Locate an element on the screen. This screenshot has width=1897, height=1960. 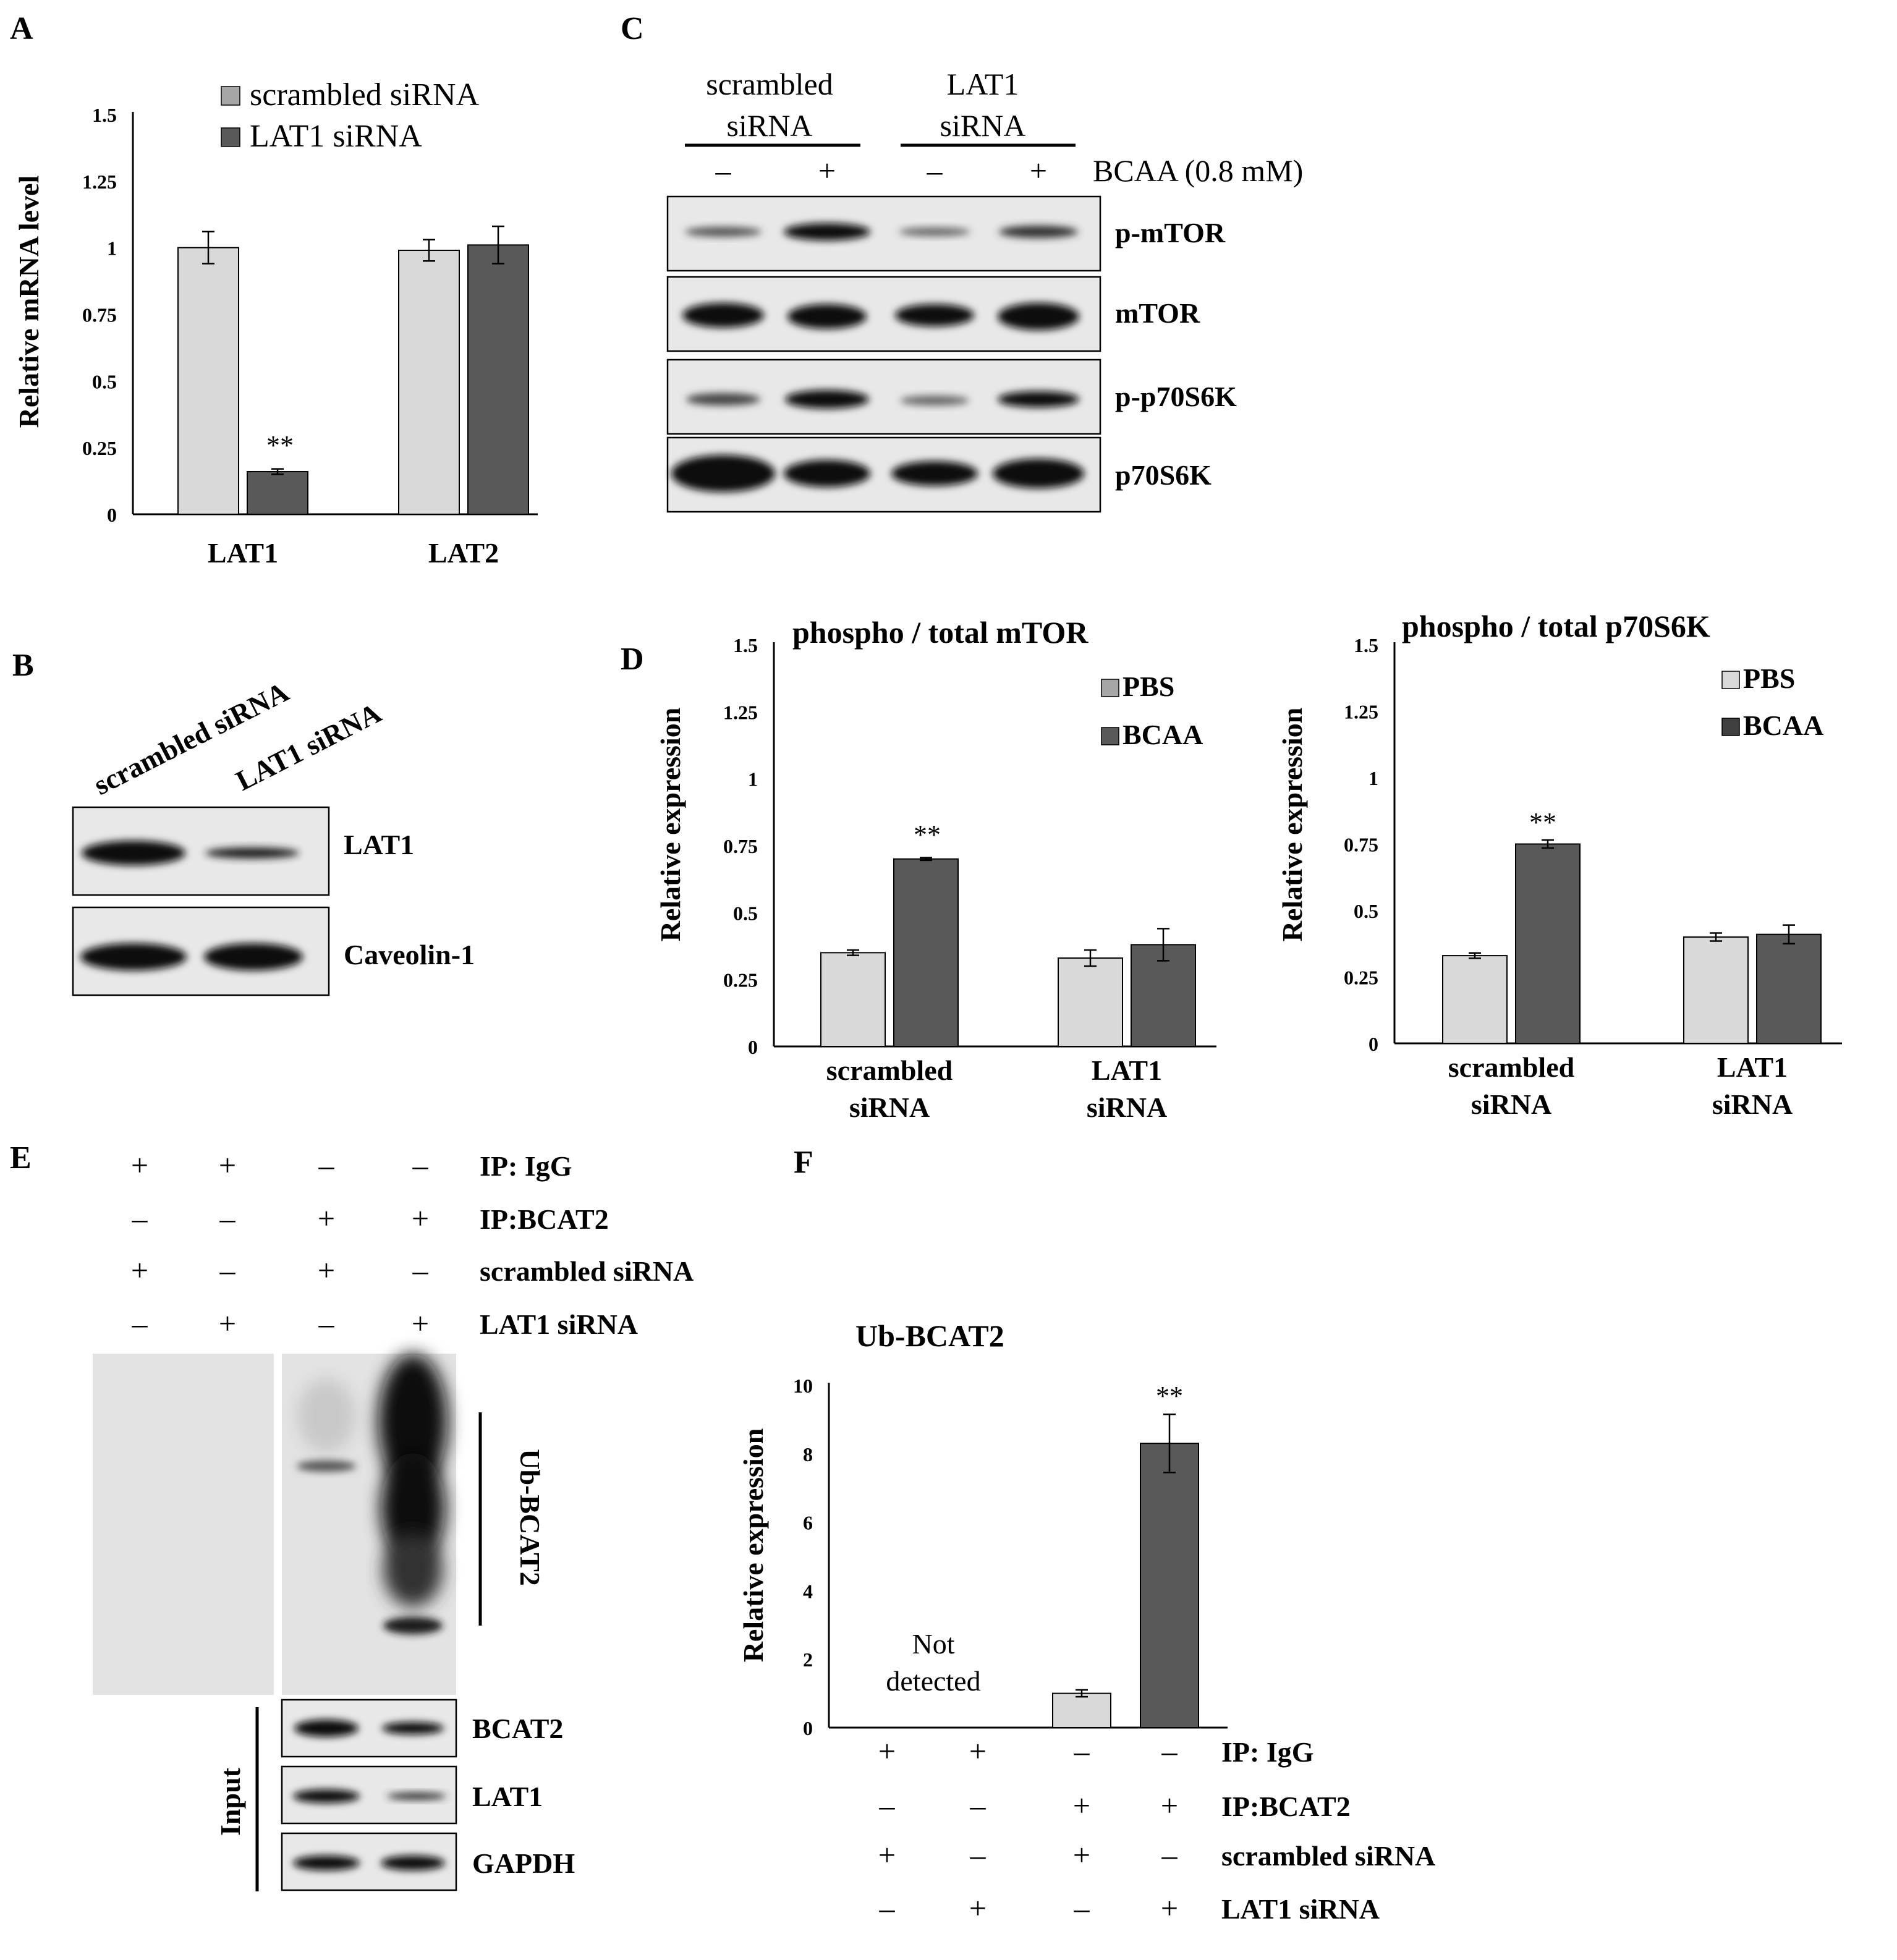
x-tick-label: LAT2 is located at coordinates (463, 553).